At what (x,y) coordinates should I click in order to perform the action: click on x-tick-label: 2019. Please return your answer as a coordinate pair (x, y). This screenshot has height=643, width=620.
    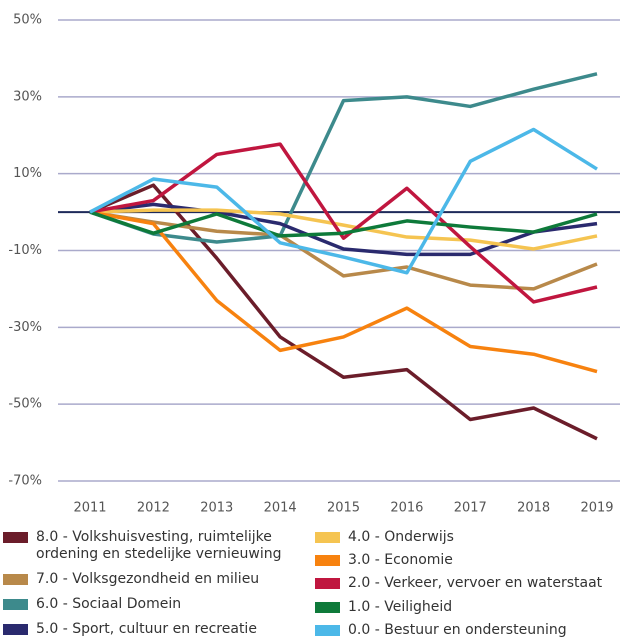
    Looking at the image, I should click on (596, 508).